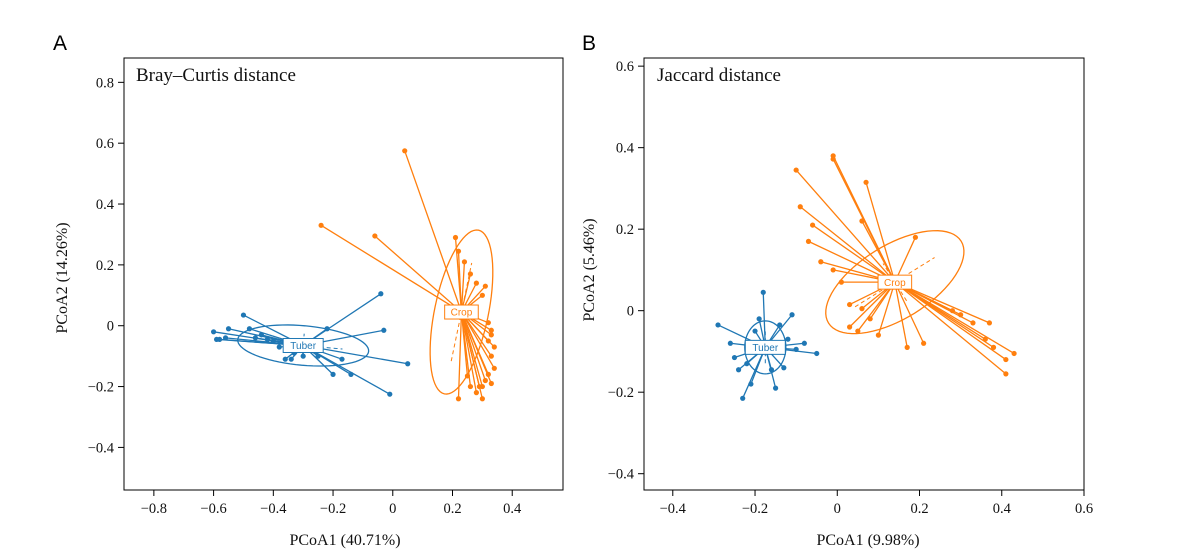 The image size is (1180, 559). What do you see at coordinates (105, 205) in the screenshot?
I see `panel-a-y-tick-label: 0.4` at bounding box center [105, 205].